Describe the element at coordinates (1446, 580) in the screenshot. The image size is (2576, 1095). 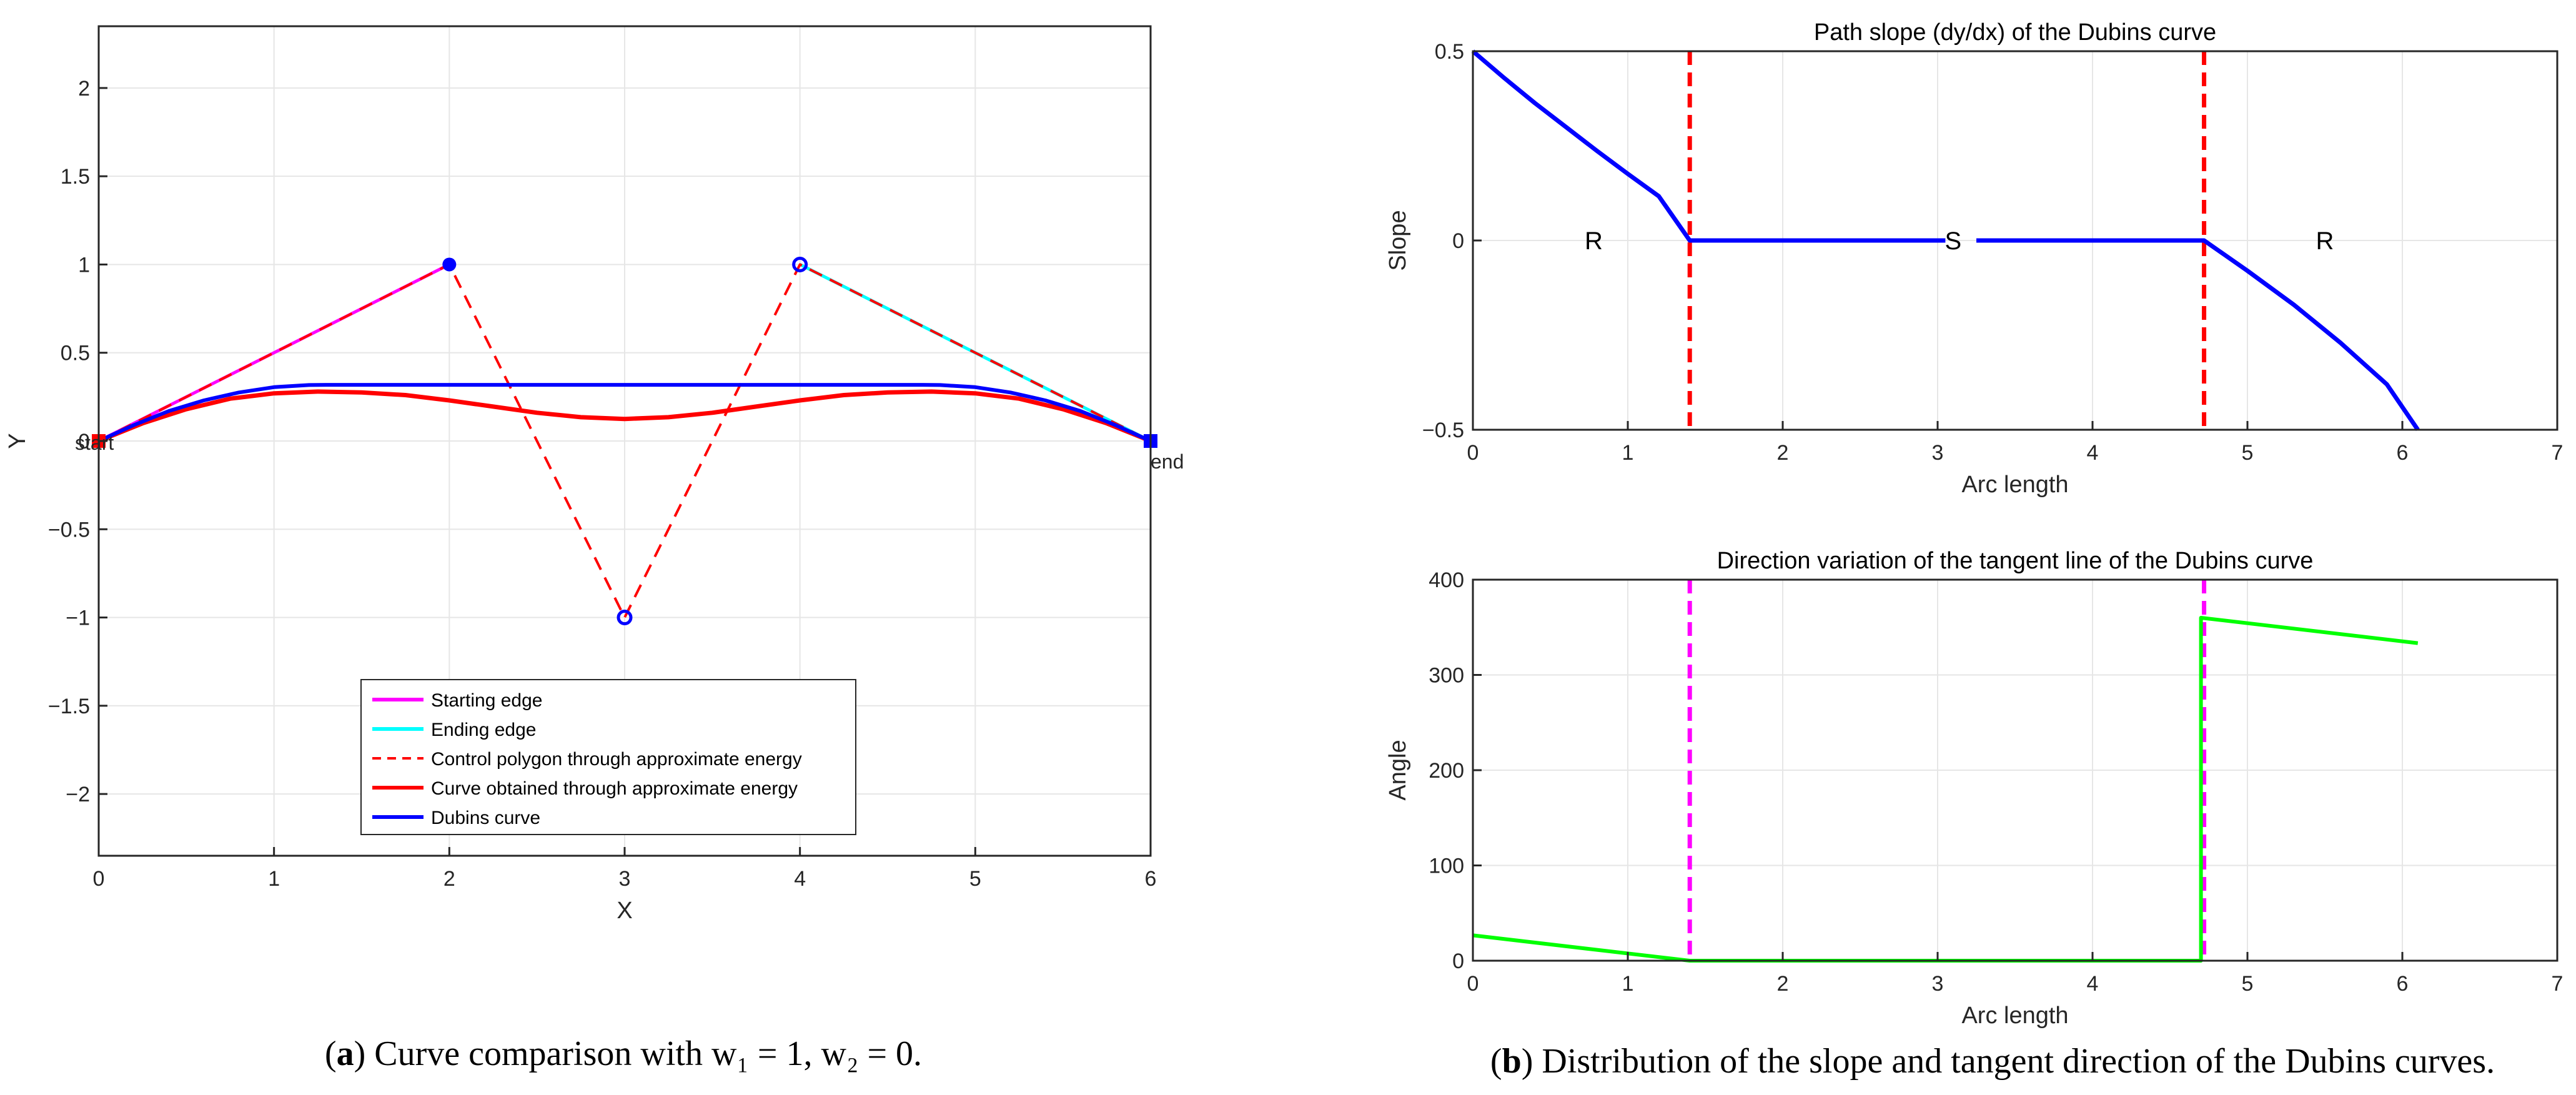
I see `y-tick-label: 400` at that location.